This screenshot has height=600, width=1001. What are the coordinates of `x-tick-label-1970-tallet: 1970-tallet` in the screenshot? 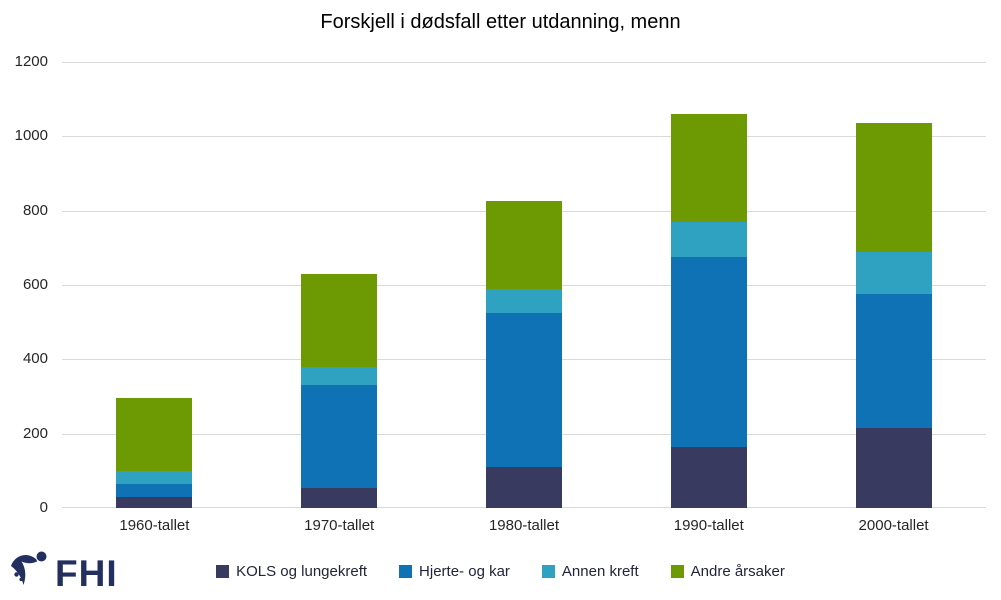 It's located at (339, 525).